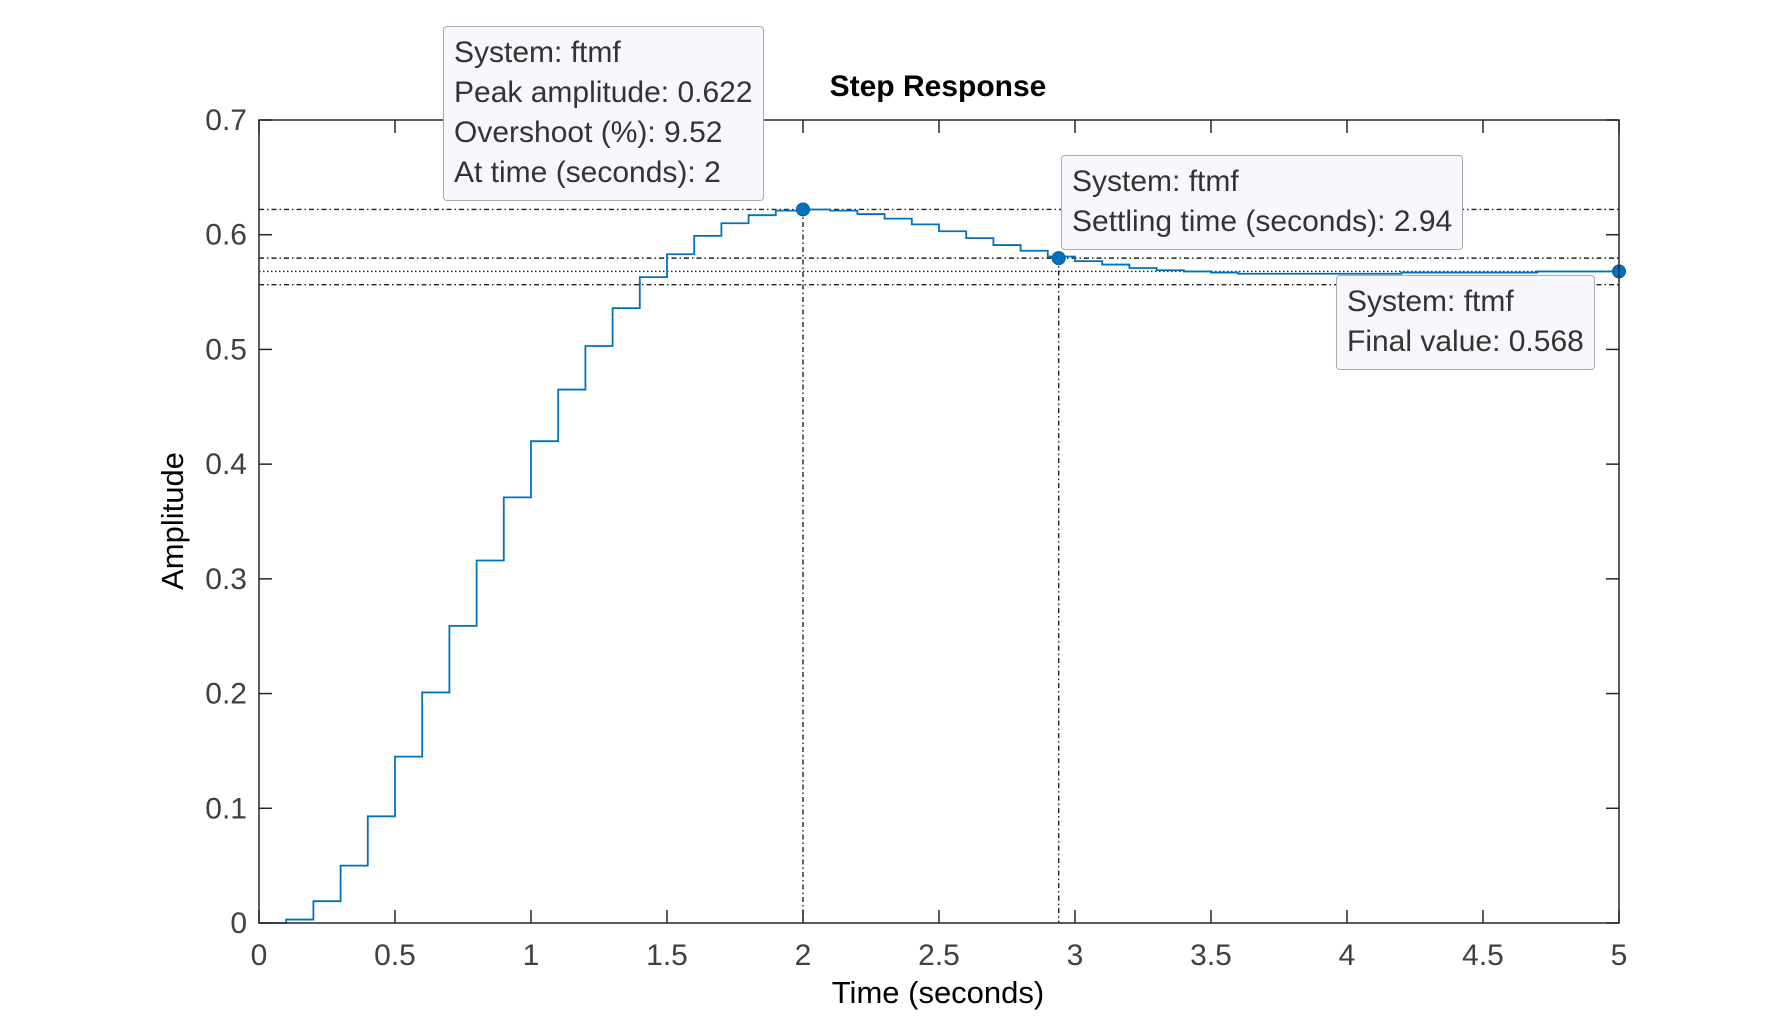 This screenshot has width=1777, height=1029. I want to click on settling-datatip-line: System: ftmf, so click(1155, 181).